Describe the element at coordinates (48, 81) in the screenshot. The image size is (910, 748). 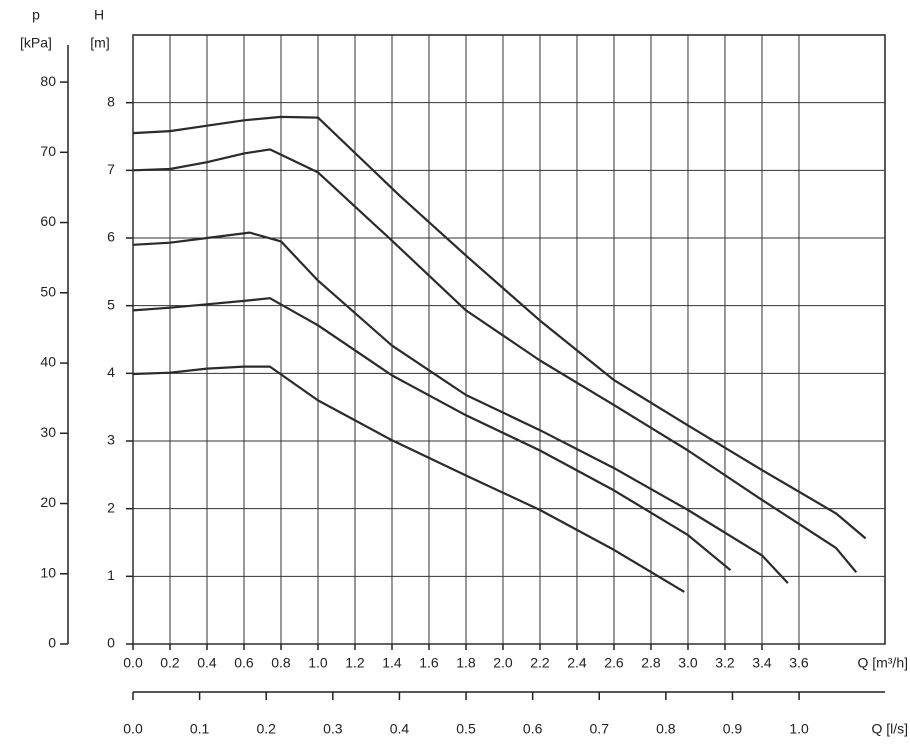
I see `y2-tick-label: 80` at that location.